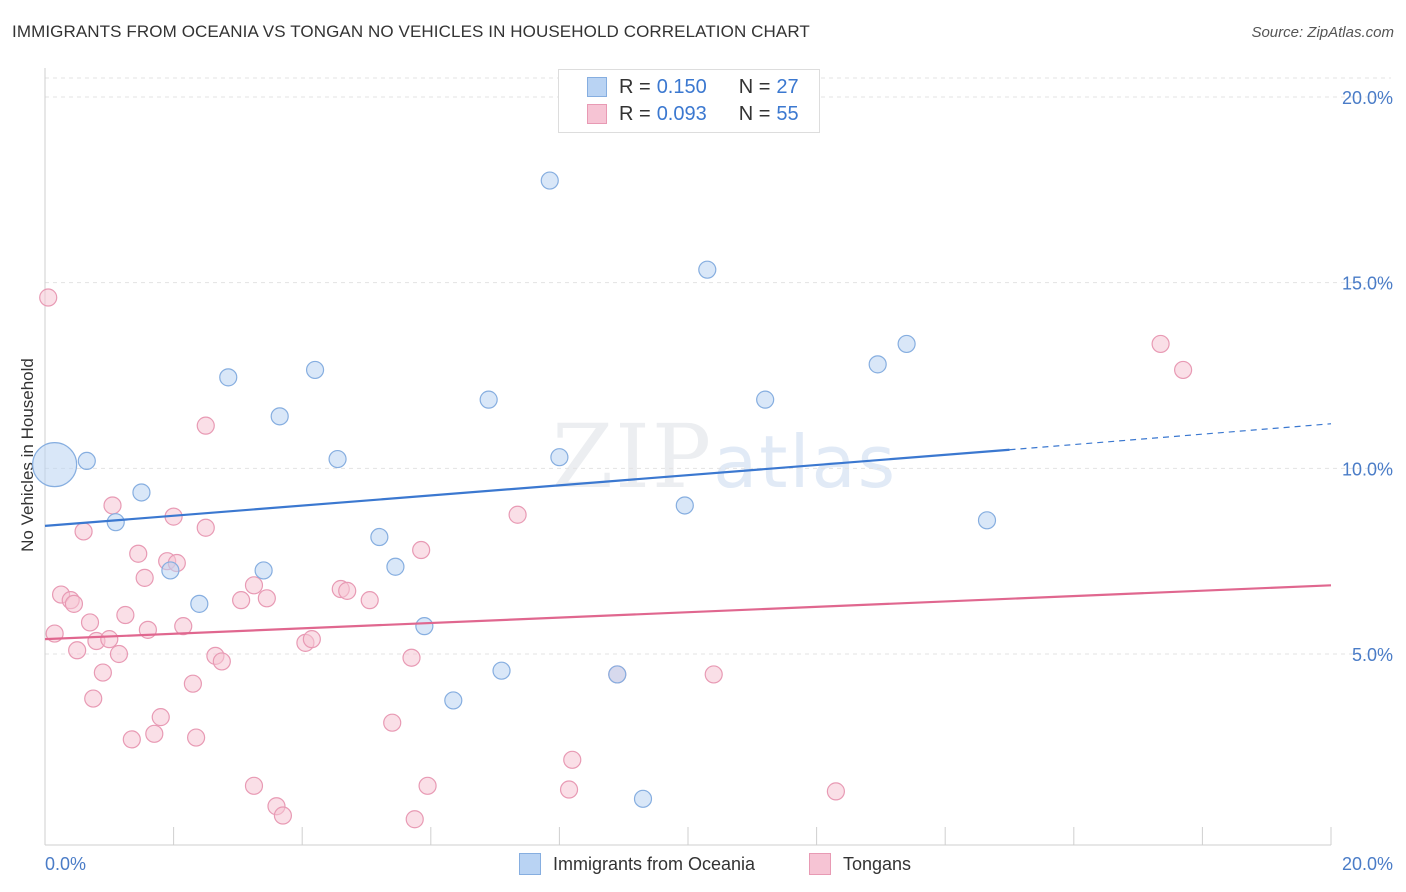  What do you see at coordinates (1367, 284) in the screenshot?
I see `y-tick-label: 15.0%` at bounding box center [1367, 284].